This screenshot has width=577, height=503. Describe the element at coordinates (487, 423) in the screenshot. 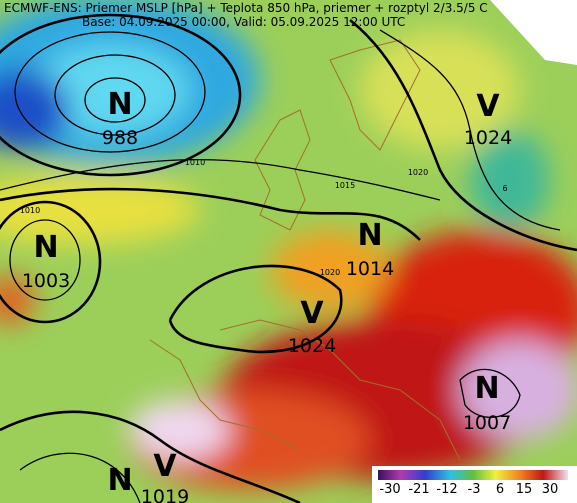

I see `center-pressure: 1007` at that location.